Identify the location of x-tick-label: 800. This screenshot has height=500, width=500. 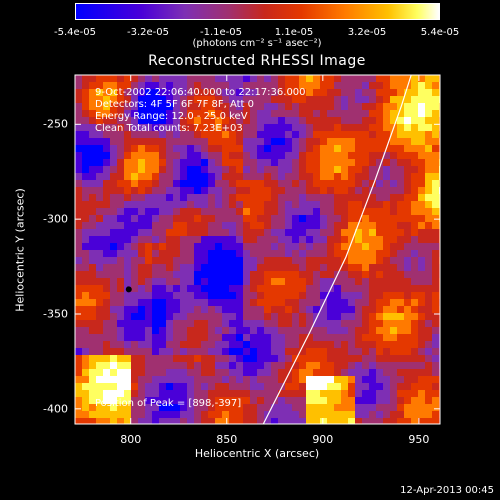
(131, 439).